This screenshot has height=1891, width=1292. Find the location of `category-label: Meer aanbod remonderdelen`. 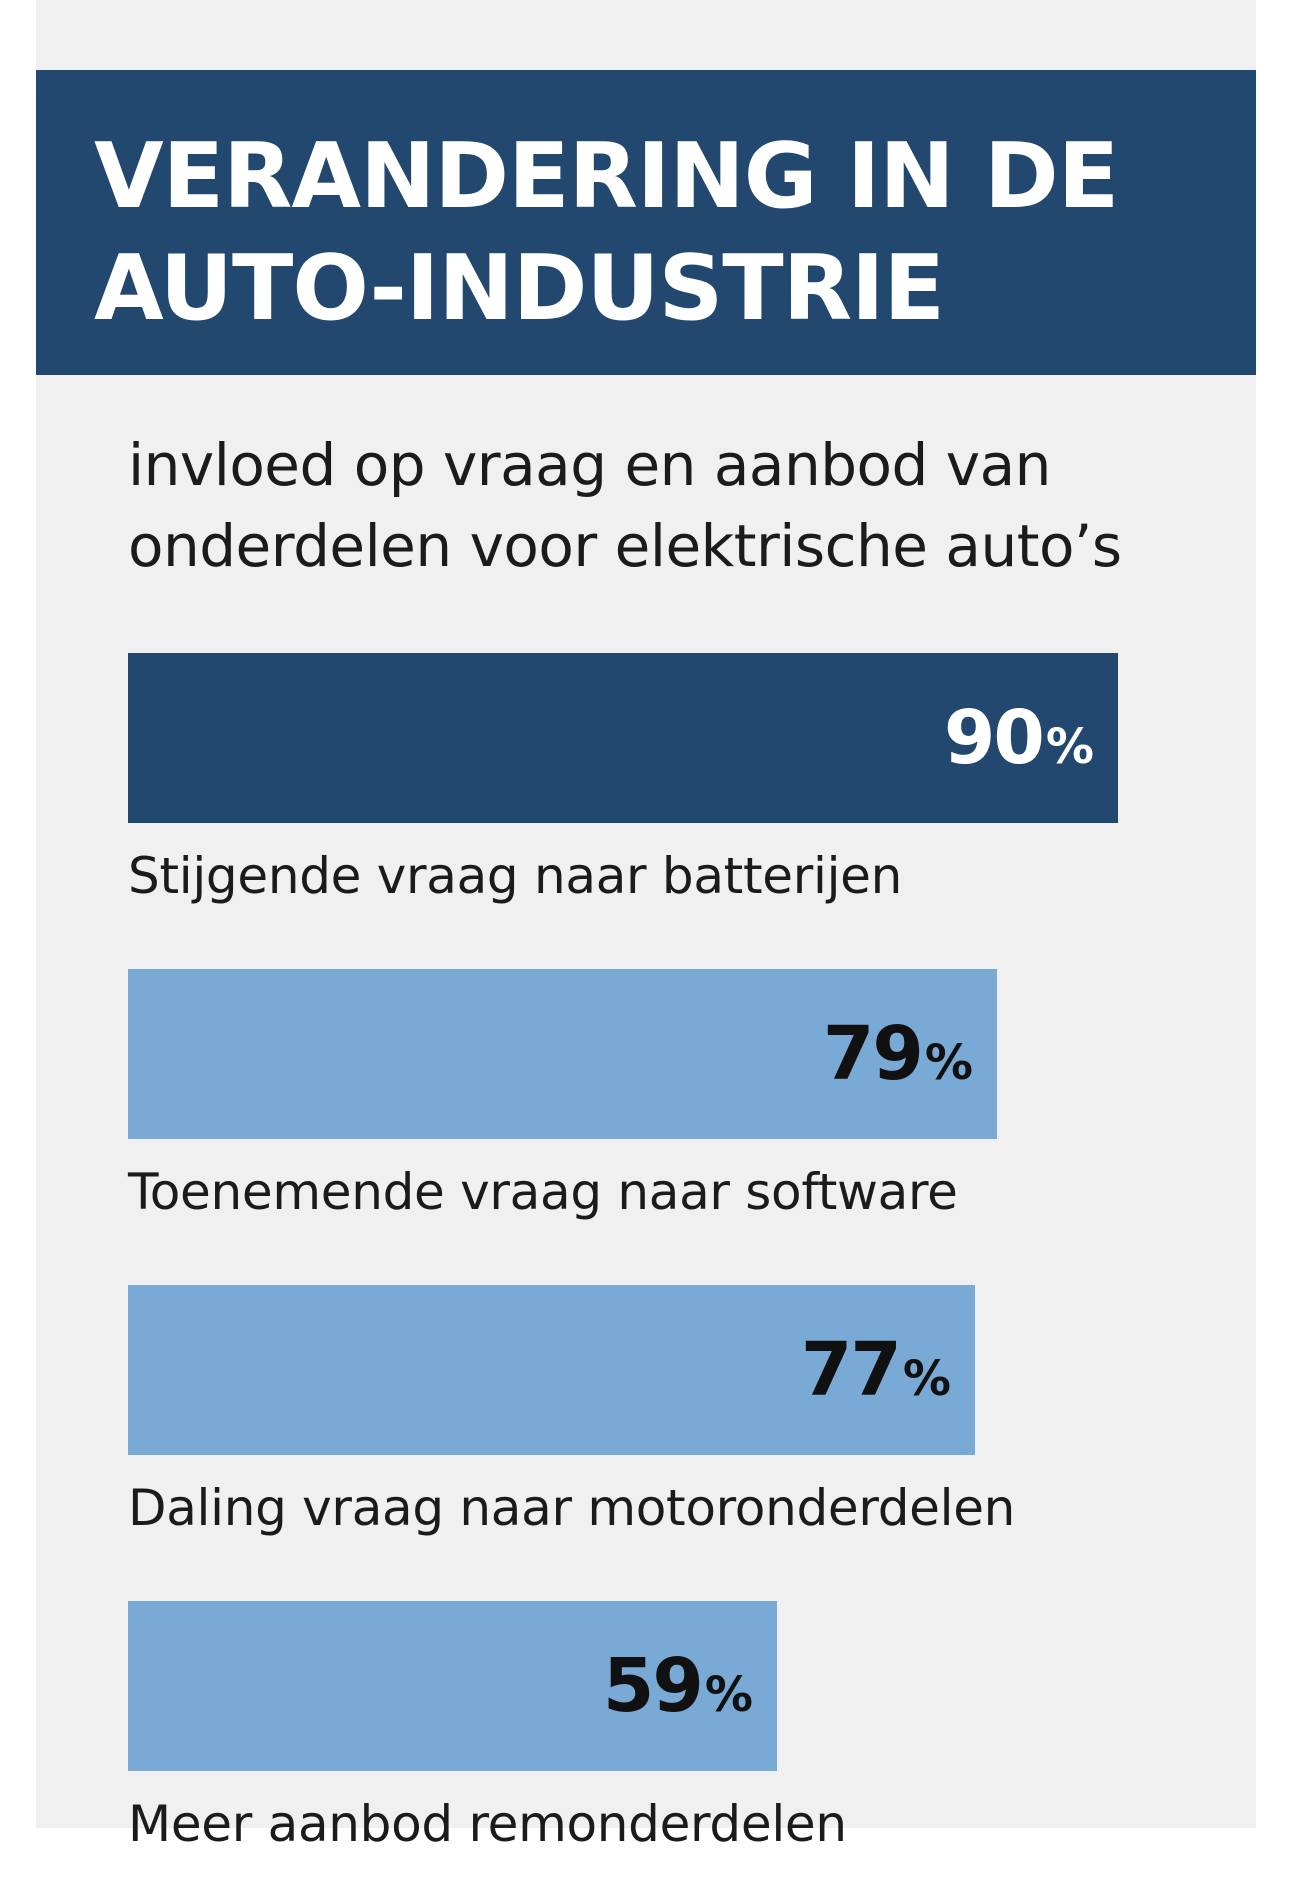

category-label: Meer aanbod remonderdelen is located at coordinates (487, 1824).